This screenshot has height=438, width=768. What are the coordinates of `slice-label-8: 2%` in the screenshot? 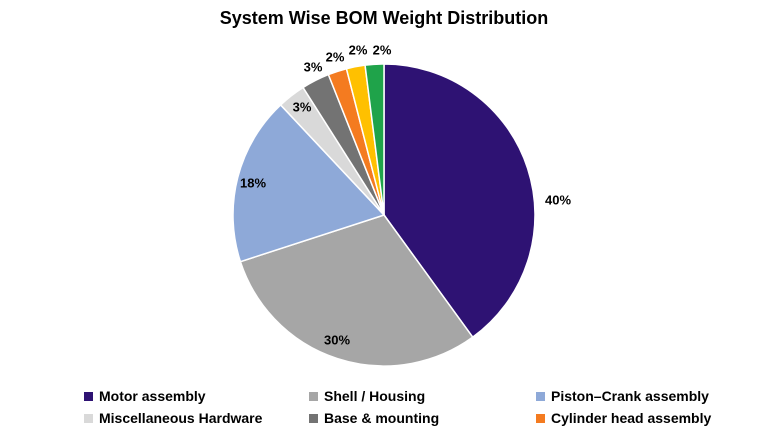 It's located at (382, 49).